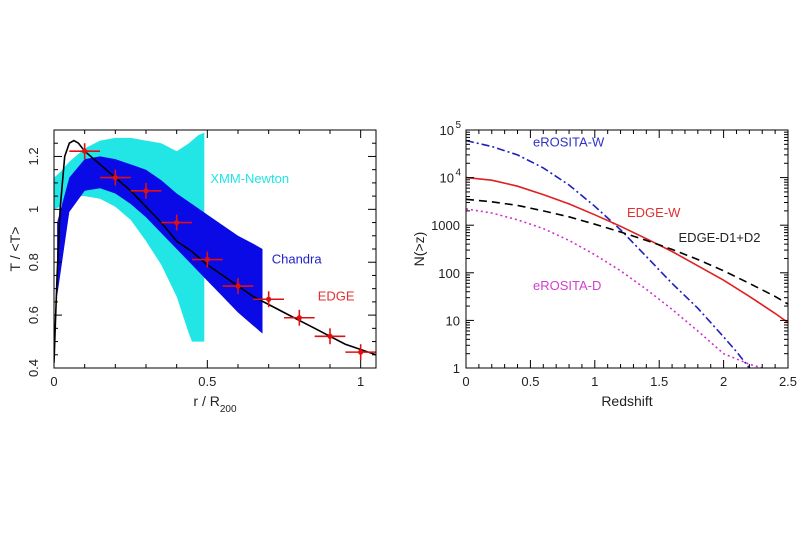  Describe the element at coordinates (419, 249) in the screenshot. I see `y-axis-title: N(>z)` at that location.